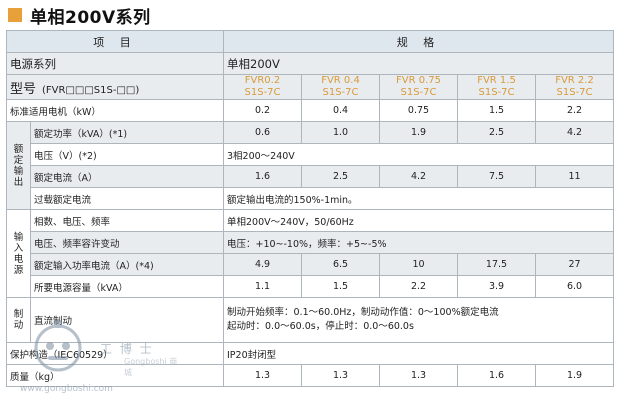 The height and width of the screenshot is (402, 619). I want to click on header-item: 项 目, so click(115, 41).